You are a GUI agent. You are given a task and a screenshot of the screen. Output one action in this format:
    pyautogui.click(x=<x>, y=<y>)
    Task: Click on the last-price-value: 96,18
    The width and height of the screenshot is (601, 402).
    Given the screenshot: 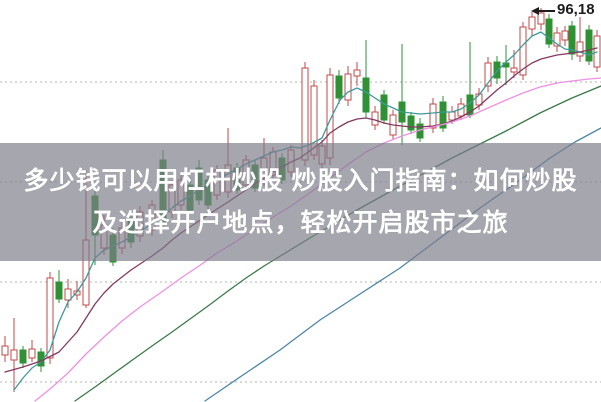 What is the action you would take?
    pyautogui.click(x=576, y=9)
    